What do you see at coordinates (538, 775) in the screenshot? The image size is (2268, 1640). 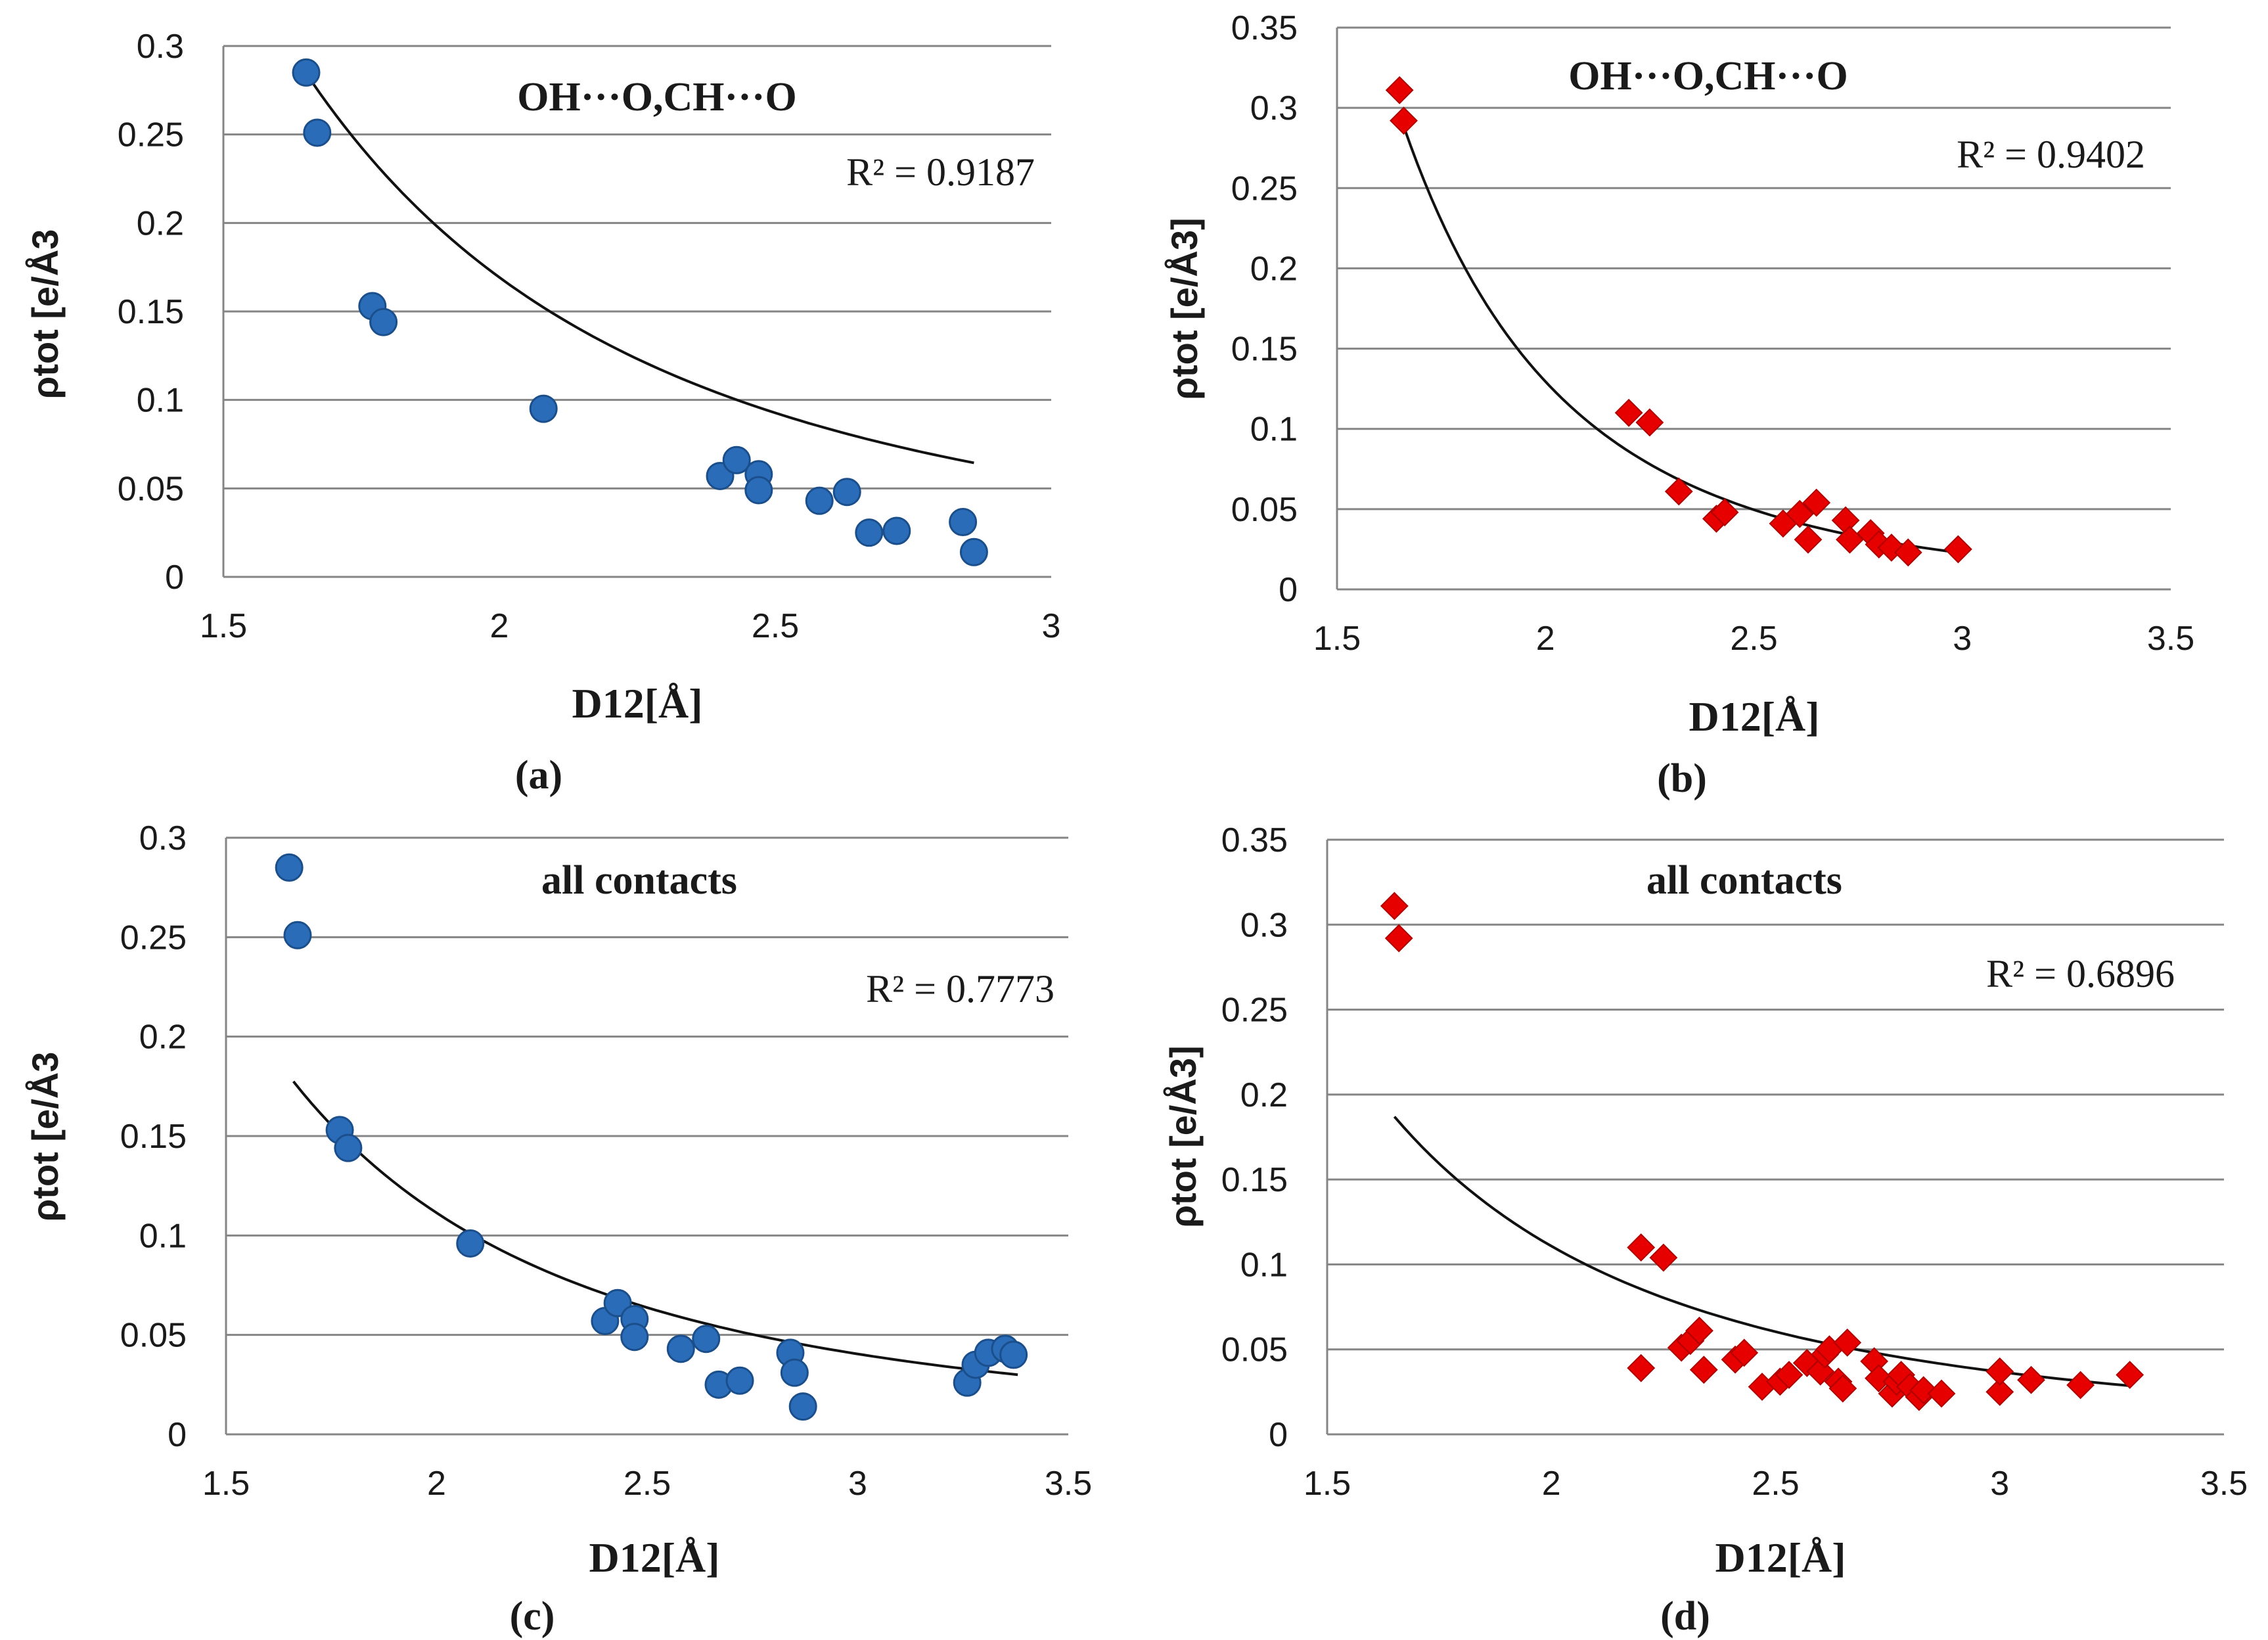 I see `panel-caption: (a)` at bounding box center [538, 775].